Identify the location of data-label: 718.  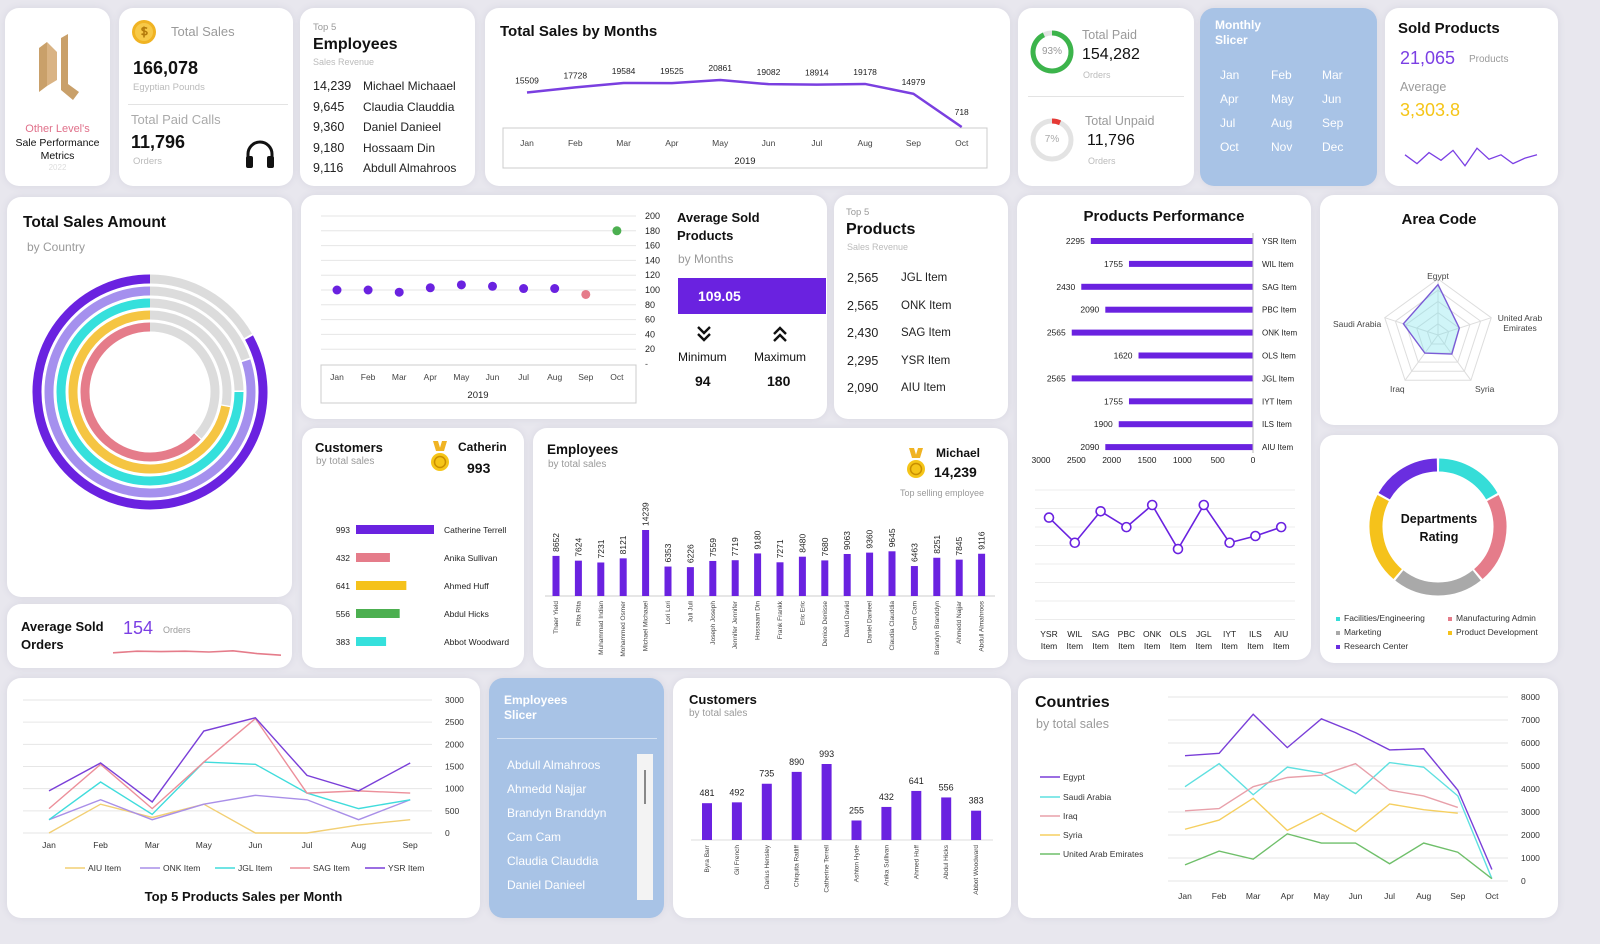
(962, 112).